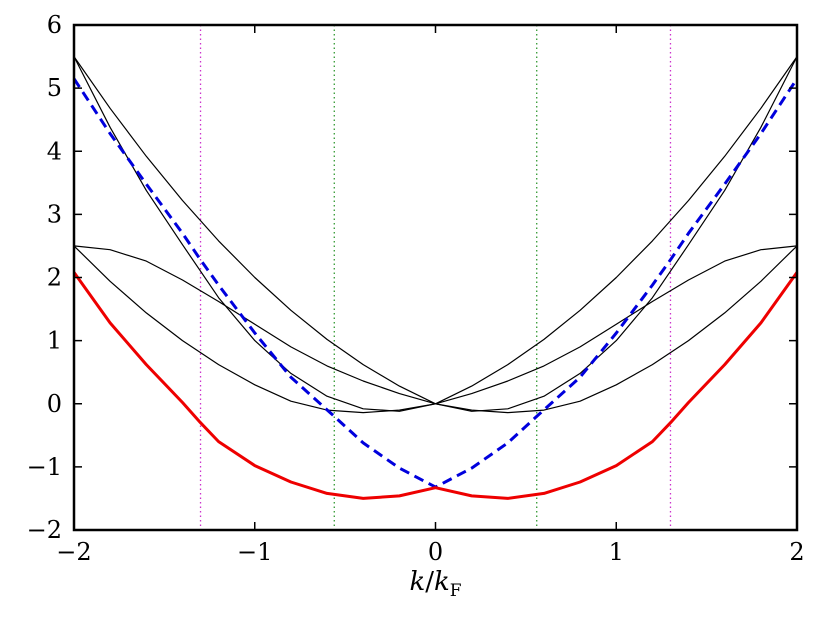  Describe the element at coordinates (44, 467) in the screenshot. I see `y-tick-label: −1` at that location.